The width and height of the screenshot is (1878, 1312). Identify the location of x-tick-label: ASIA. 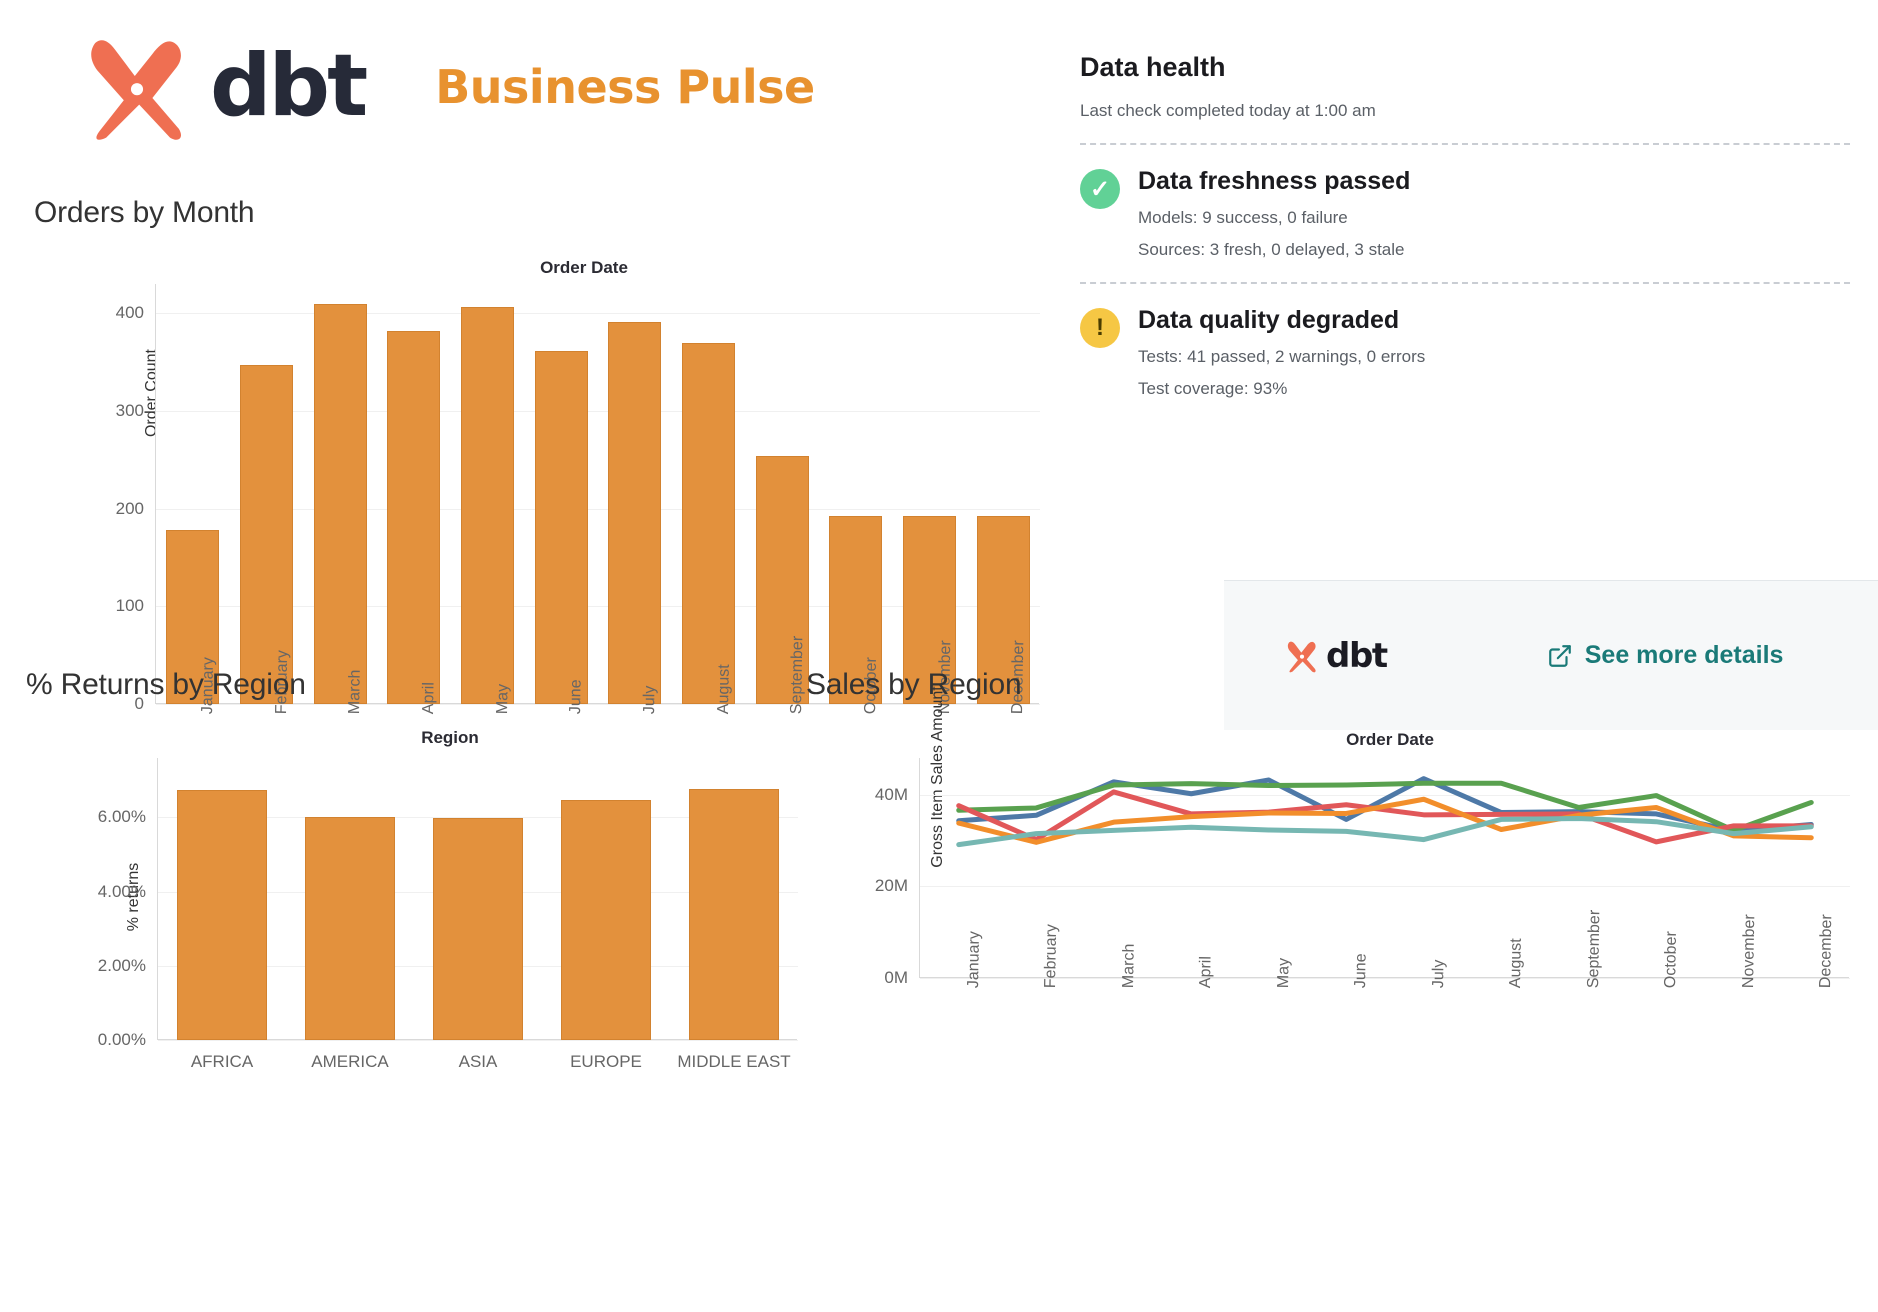
(478, 1061).